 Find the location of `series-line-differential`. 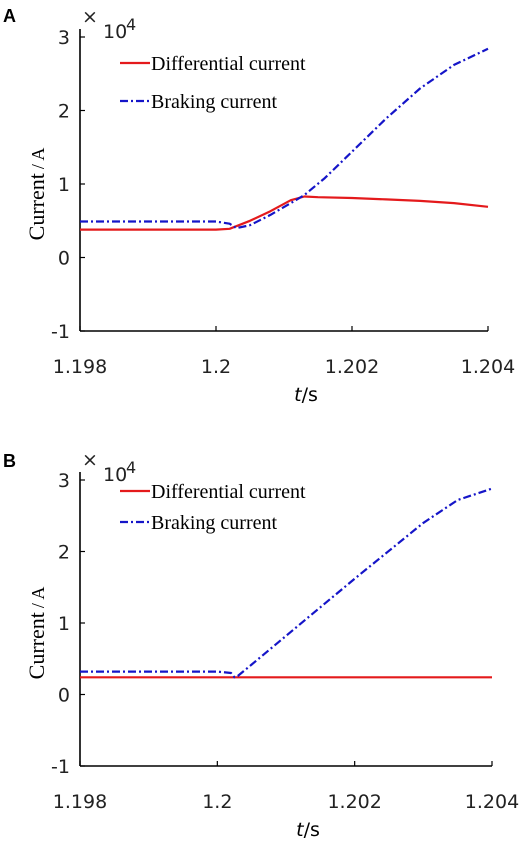

series-line-differential is located at coordinates (284, 213).